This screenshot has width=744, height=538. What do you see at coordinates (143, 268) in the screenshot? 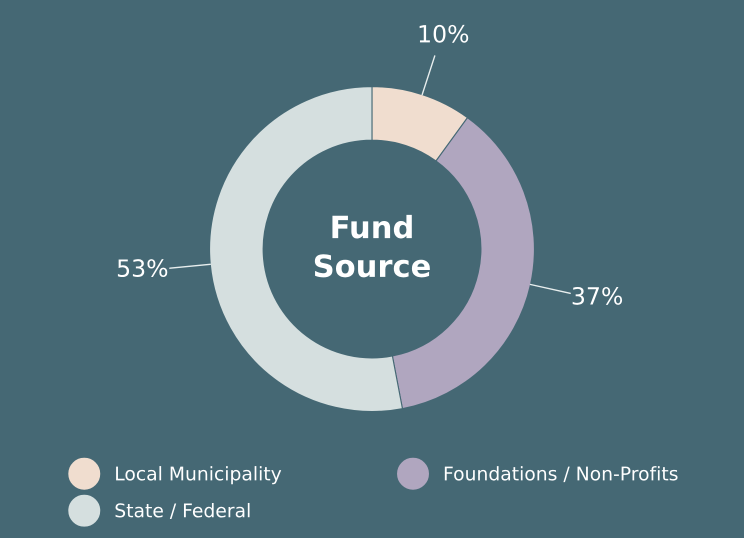
I see `data-label: 53%` at bounding box center [143, 268].